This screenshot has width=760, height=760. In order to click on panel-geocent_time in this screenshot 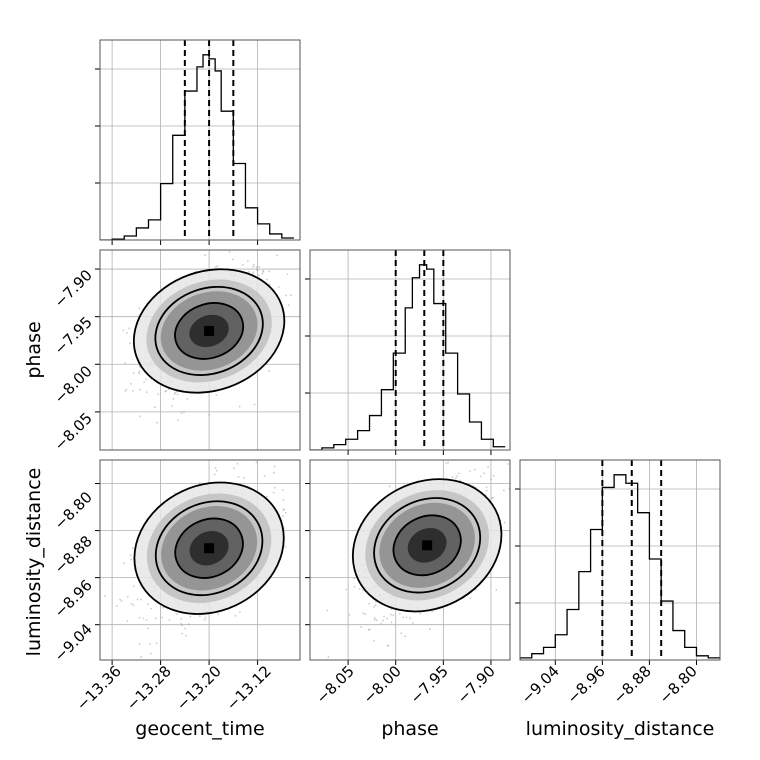, I will do `click(198, 142)`.